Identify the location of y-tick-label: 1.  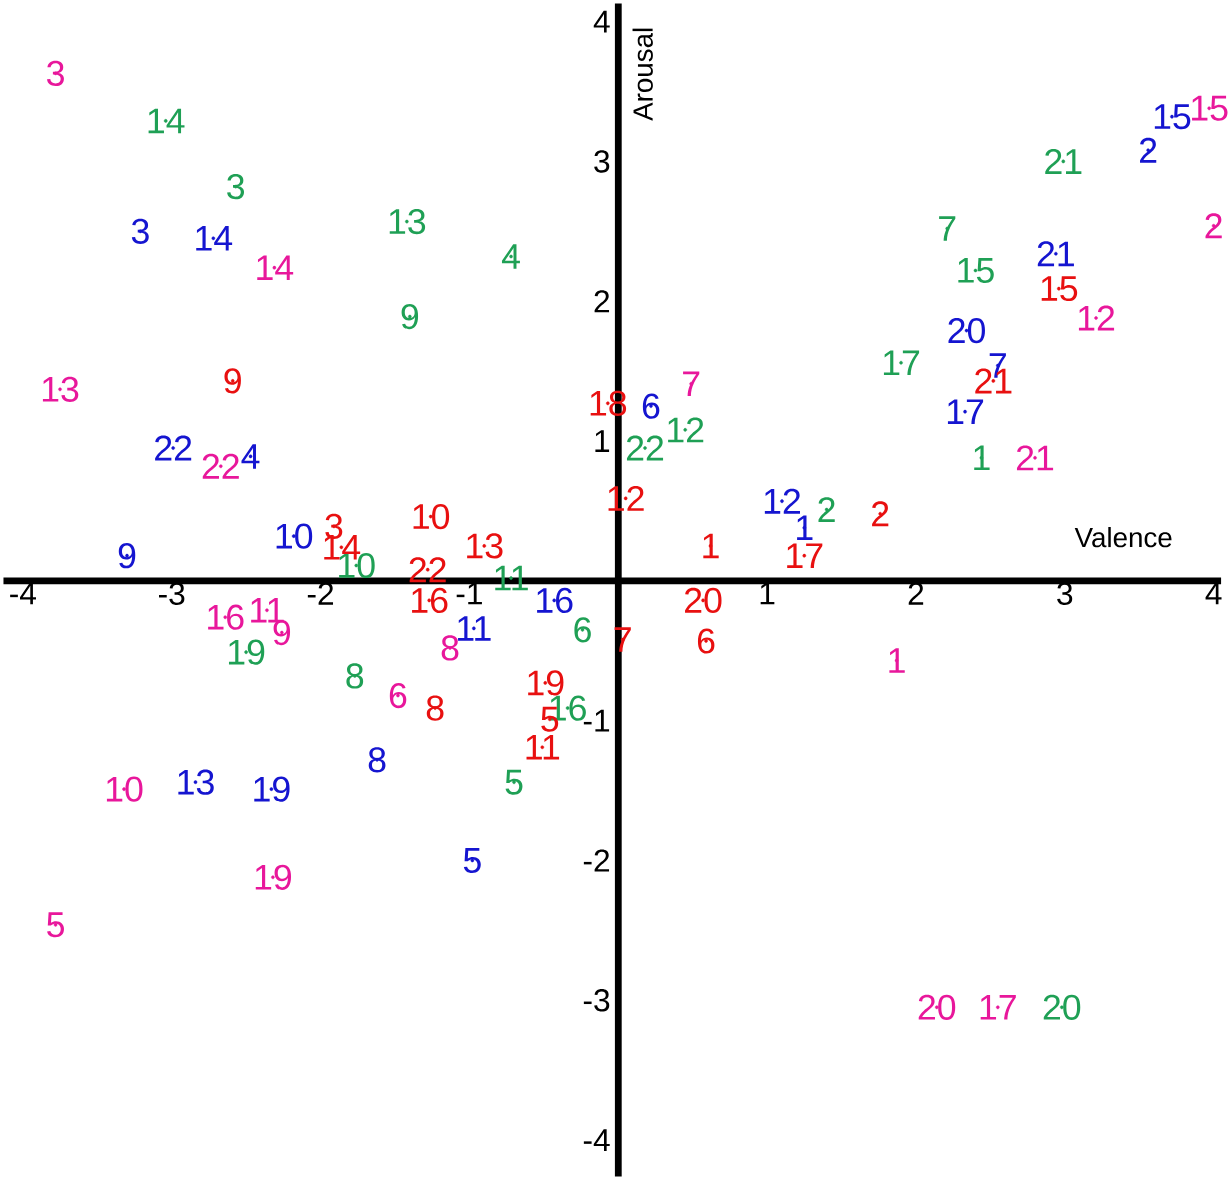
(602, 441).